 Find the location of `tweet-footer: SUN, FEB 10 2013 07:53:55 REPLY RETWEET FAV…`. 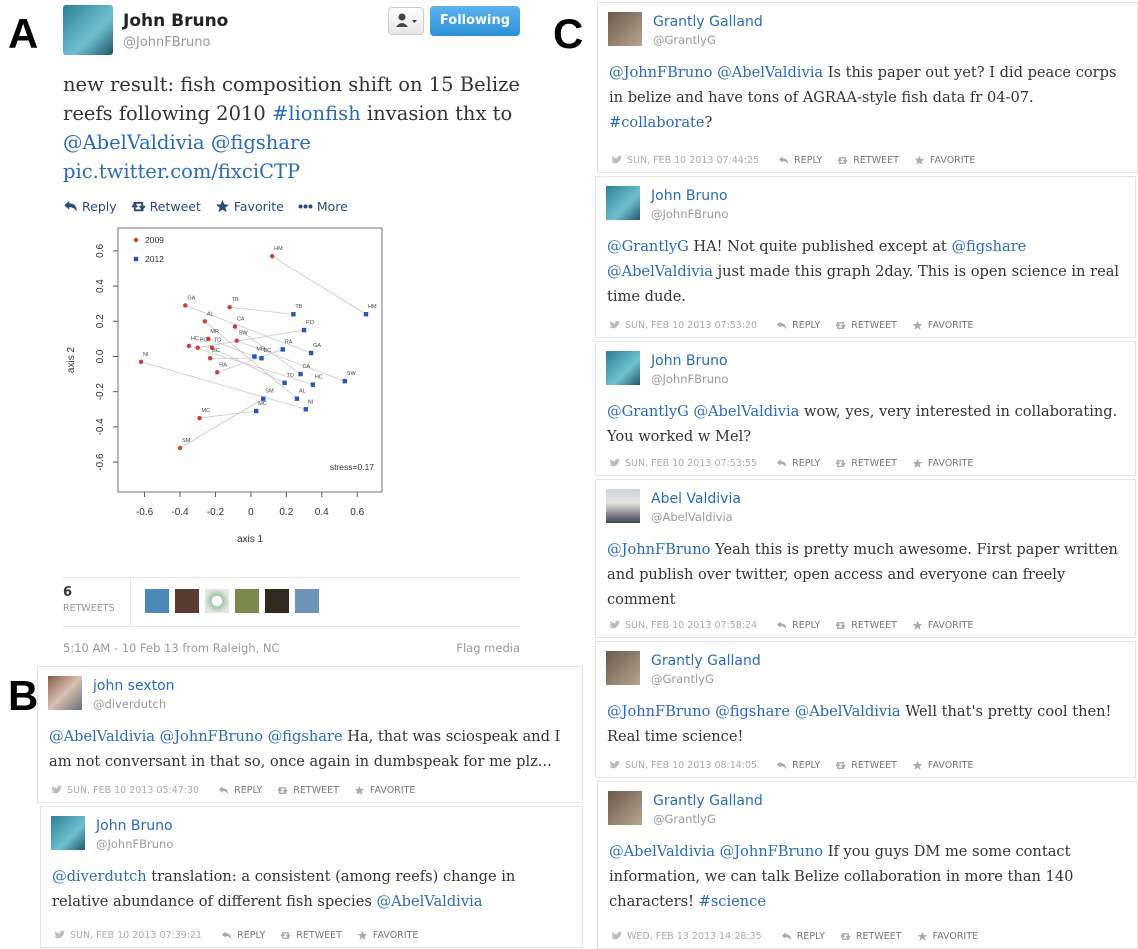

tweet-footer: SUN, FEB 10 2013 07:53:55 REPLY RETWEET FAV… is located at coordinates (795, 463).